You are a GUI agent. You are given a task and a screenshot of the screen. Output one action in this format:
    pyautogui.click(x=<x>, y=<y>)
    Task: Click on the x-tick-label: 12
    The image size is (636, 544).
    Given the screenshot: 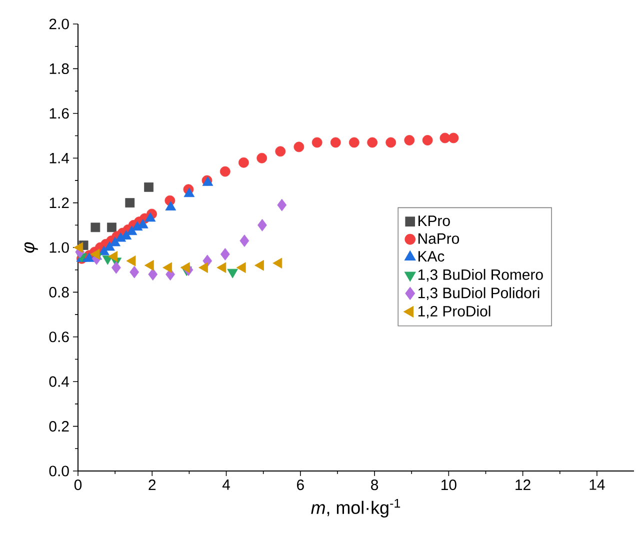 What is the action you would take?
    pyautogui.click(x=523, y=485)
    